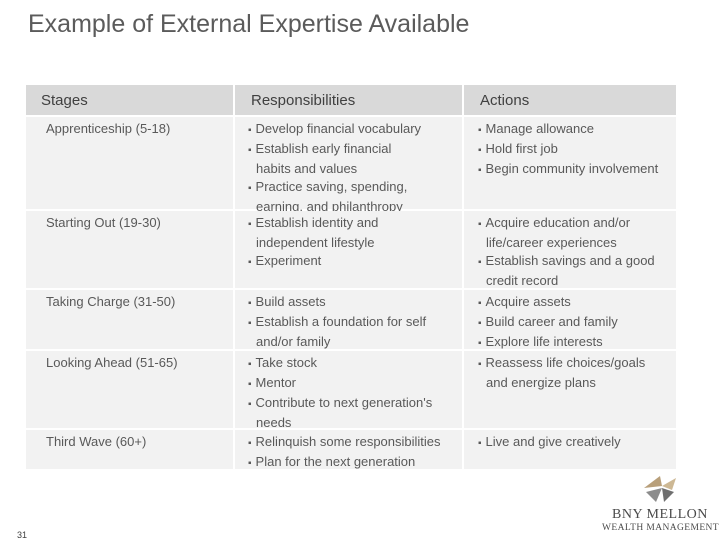 This screenshot has width=720, height=540. Describe the element at coordinates (129, 163) in the screenshot. I see `stage-cell: Apprenticeship (5-18)` at that location.